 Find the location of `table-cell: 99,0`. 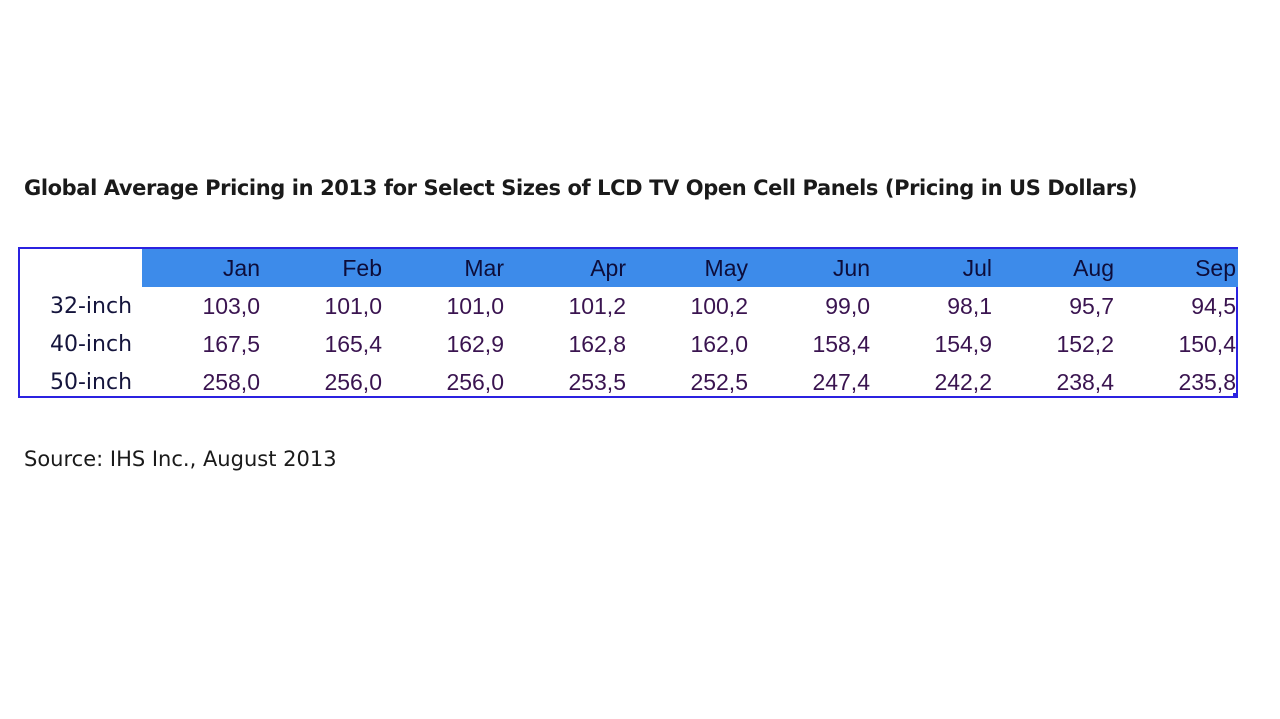

table-cell: 99,0 is located at coordinates (847, 306).